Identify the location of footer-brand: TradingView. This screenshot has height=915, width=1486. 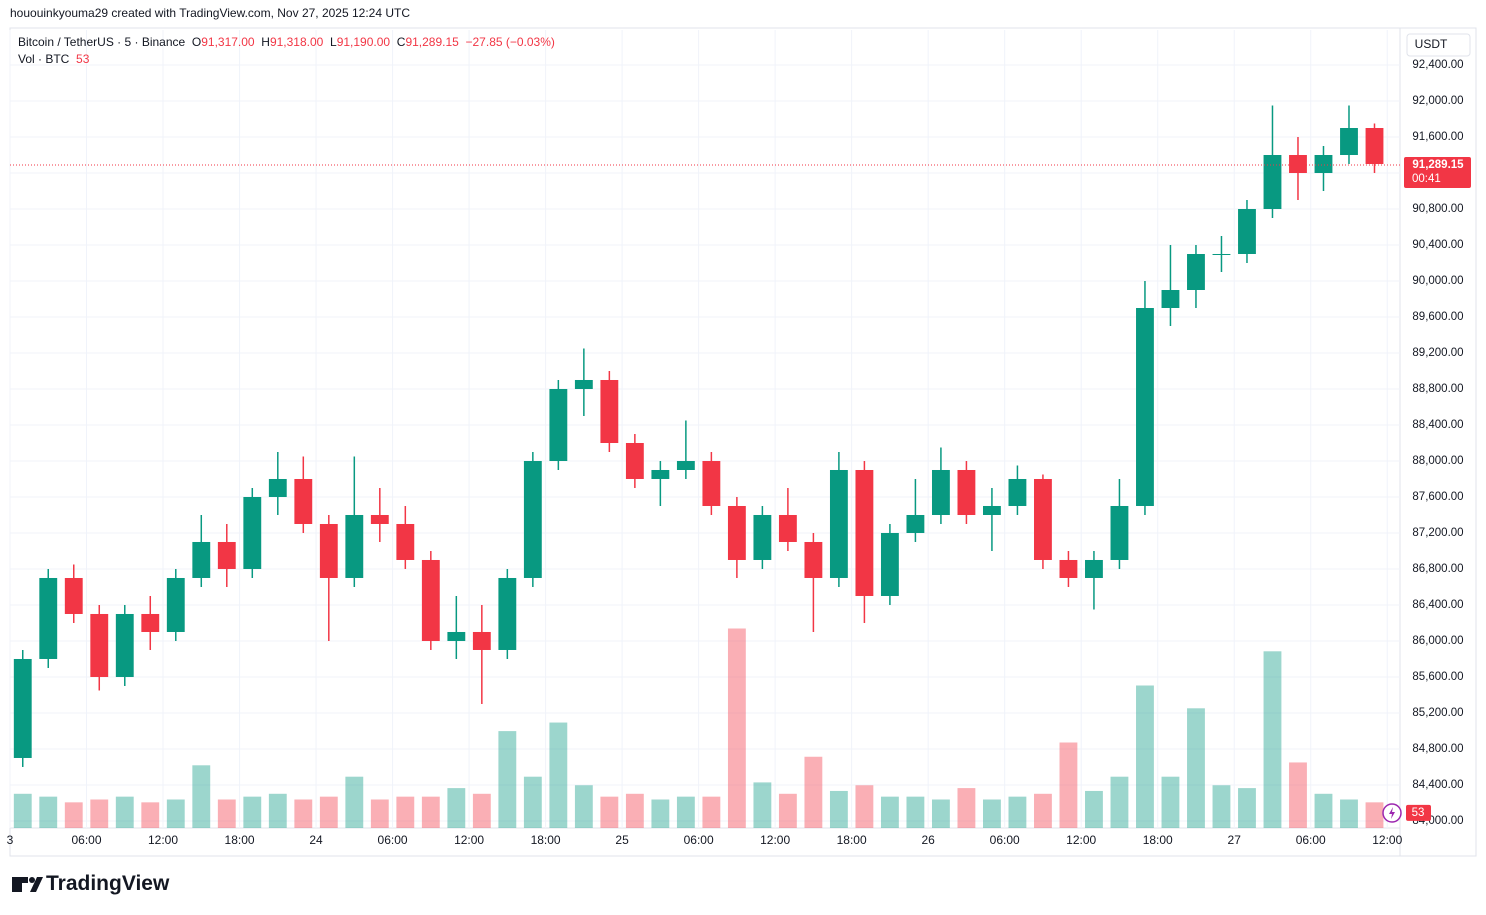
(108, 883).